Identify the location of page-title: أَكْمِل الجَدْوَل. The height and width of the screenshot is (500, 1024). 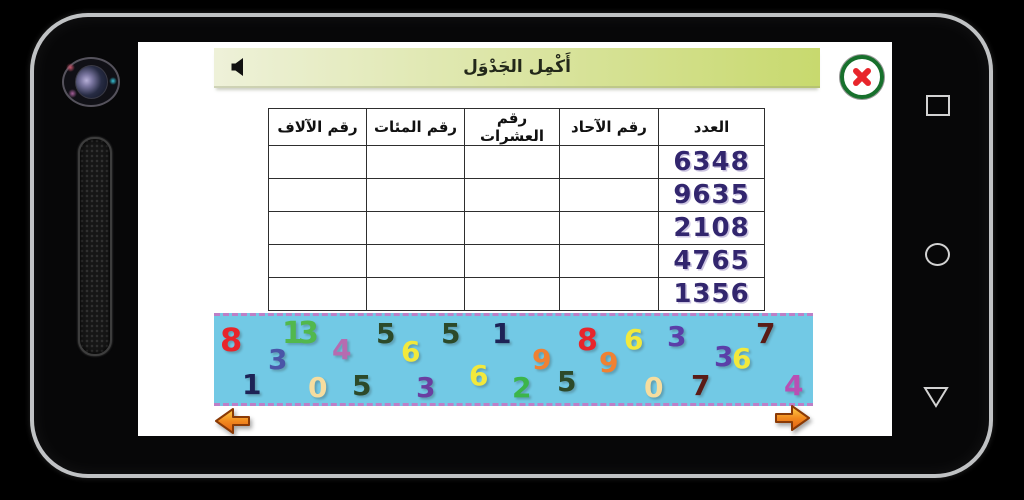
(517, 67).